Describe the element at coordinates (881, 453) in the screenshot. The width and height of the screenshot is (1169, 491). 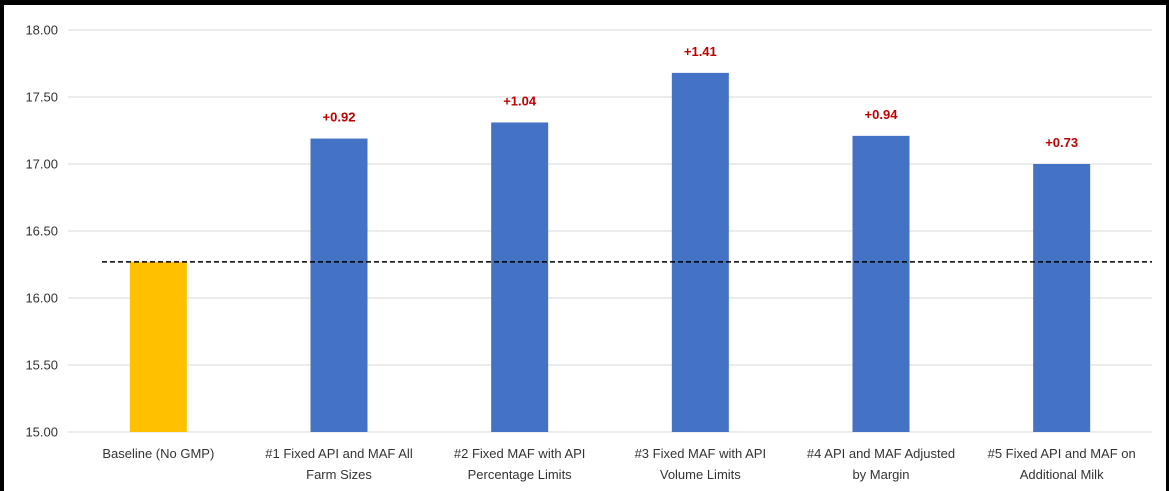
I see `x-category-label: #4 API and MAF Adjusted` at that location.